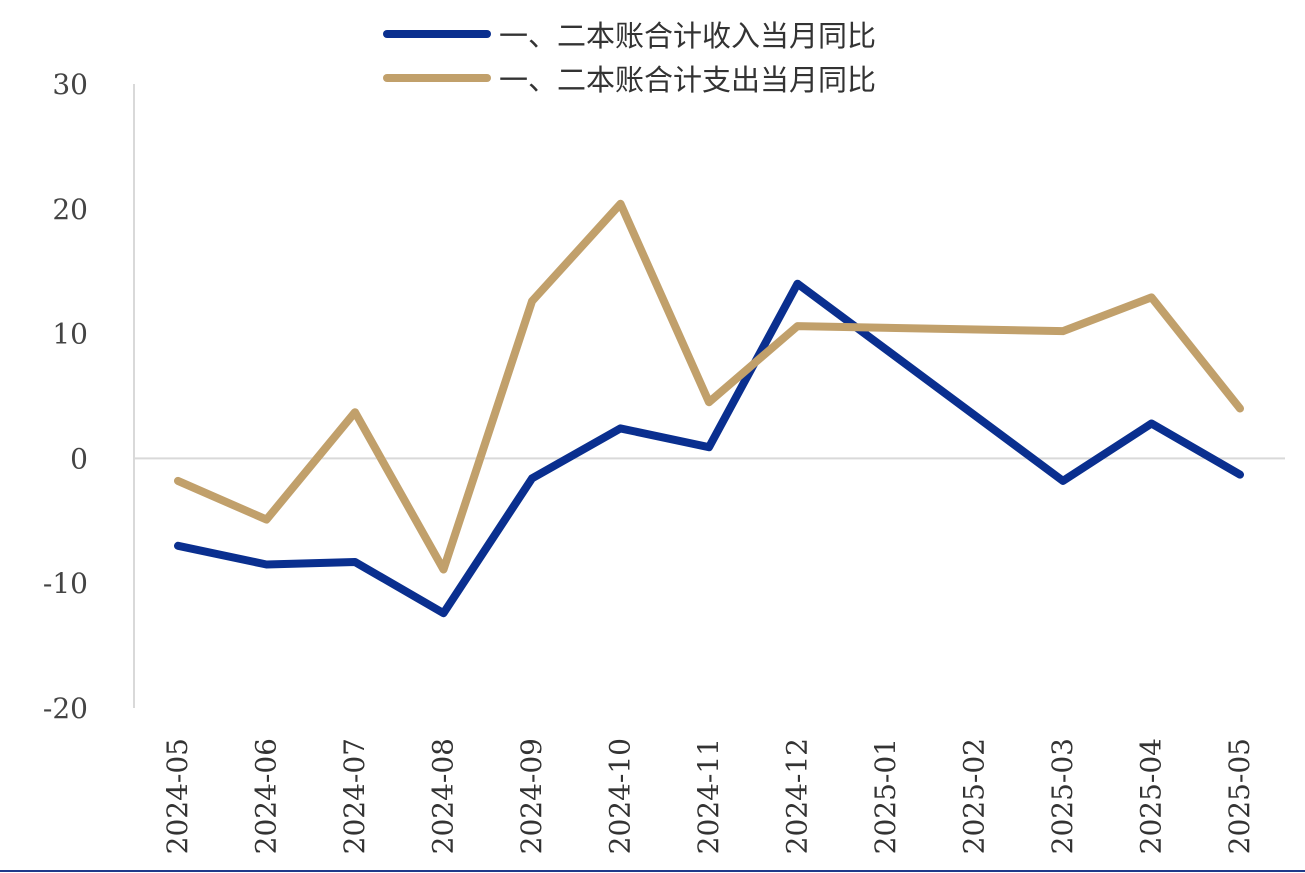 The width and height of the screenshot is (1305, 873). What do you see at coordinates (688, 80) in the screenshot?
I see `legend-label-expenditure: 一、二本账合计支出当月同比` at bounding box center [688, 80].